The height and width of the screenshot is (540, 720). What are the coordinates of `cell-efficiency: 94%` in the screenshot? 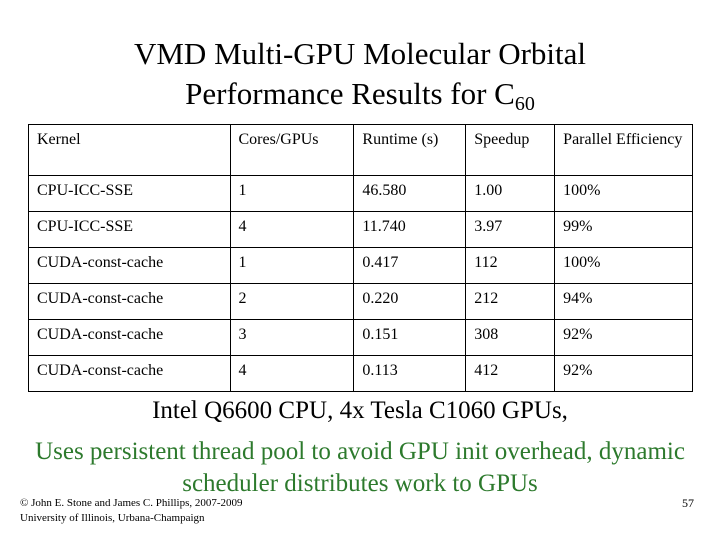 It's located at (623, 301).